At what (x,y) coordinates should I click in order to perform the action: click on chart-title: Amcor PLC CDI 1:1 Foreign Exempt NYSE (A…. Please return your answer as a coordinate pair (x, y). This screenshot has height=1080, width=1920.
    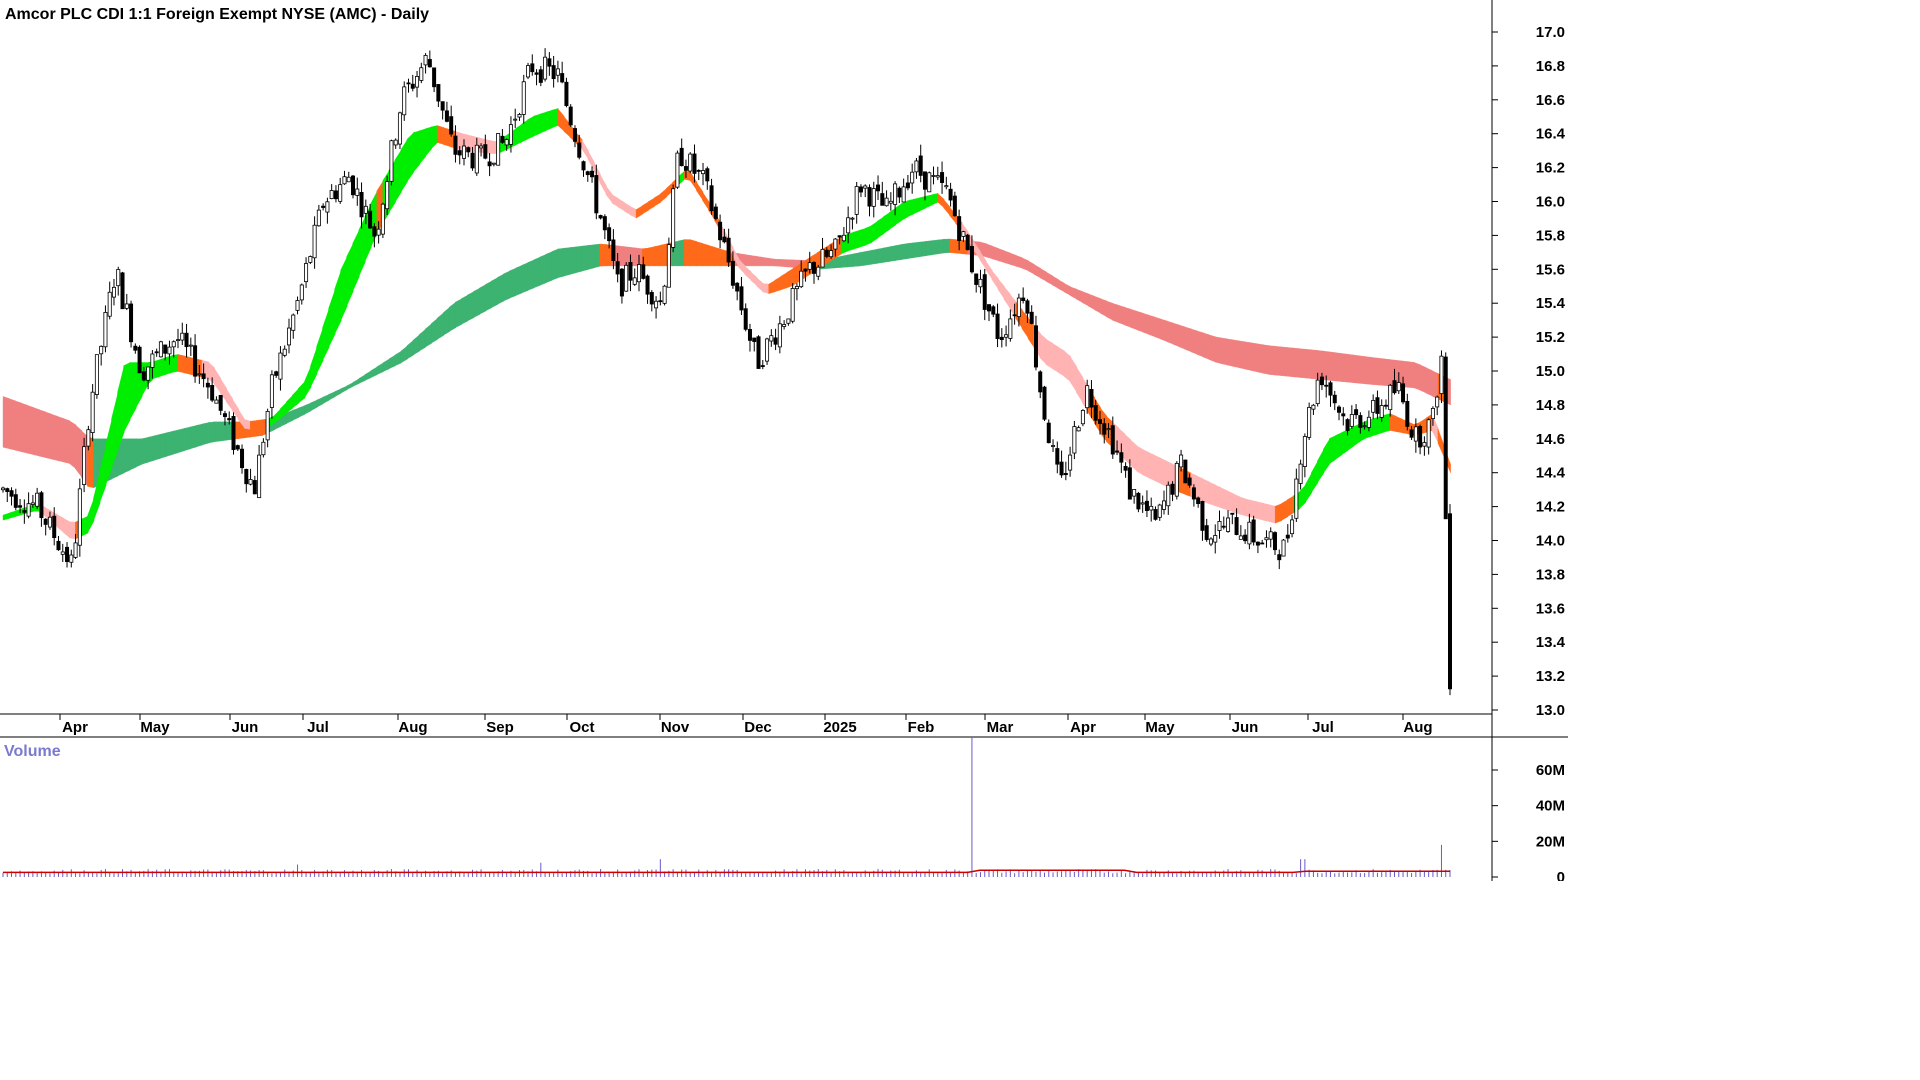
    Looking at the image, I should click on (217, 14).